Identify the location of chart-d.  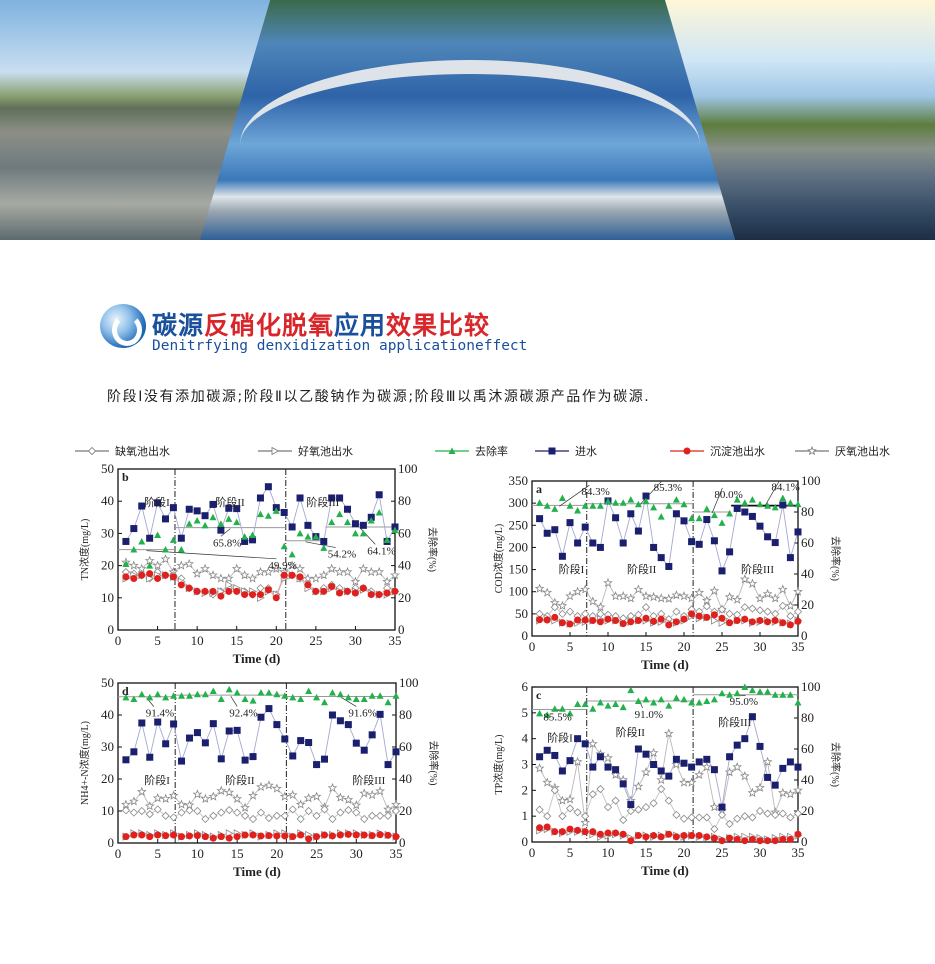
(259, 763).